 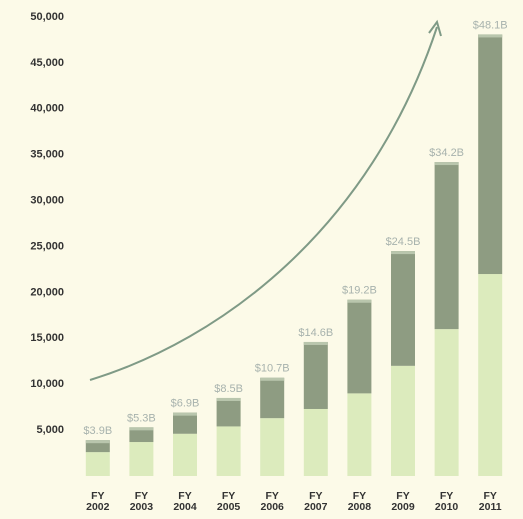 I want to click on y-tick-label: 10,000, so click(x=47, y=384).